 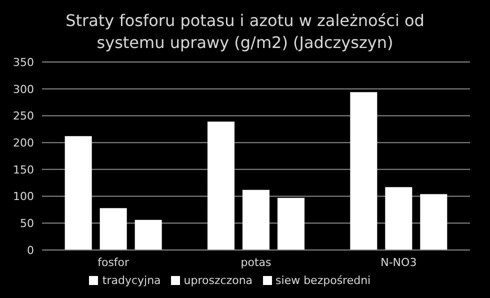 I want to click on legend-label: tradycyjna, so click(x=131, y=280).